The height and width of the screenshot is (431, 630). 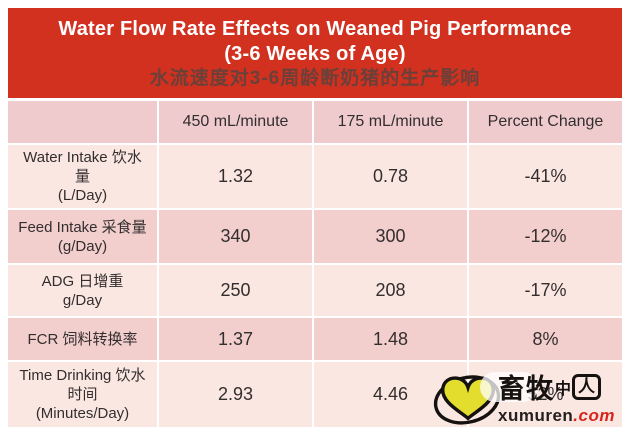 What do you see at coordinates (235, 122) in the screenshot?
I see `header-cell-450: 450 mL/minute` at bounding box center [235, 122].